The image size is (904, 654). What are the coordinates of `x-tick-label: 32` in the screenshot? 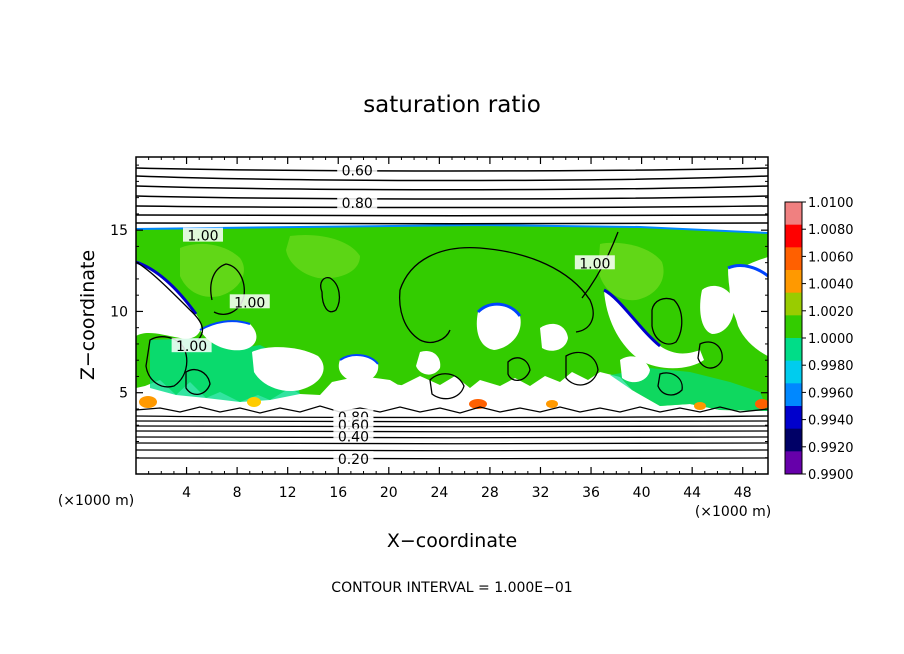 It's located at (541, 493).